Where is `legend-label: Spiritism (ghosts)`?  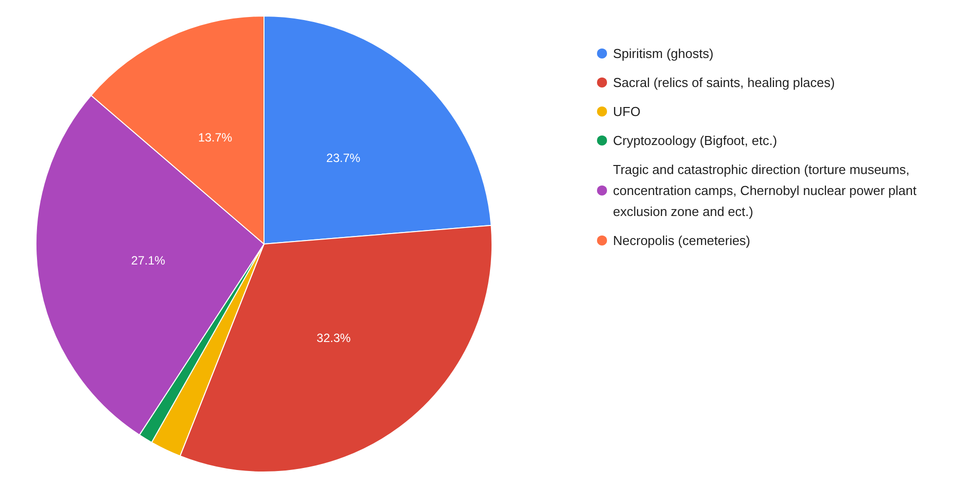 legend-label: Spiritism (ghosts) is located at coordinates (663, 53).